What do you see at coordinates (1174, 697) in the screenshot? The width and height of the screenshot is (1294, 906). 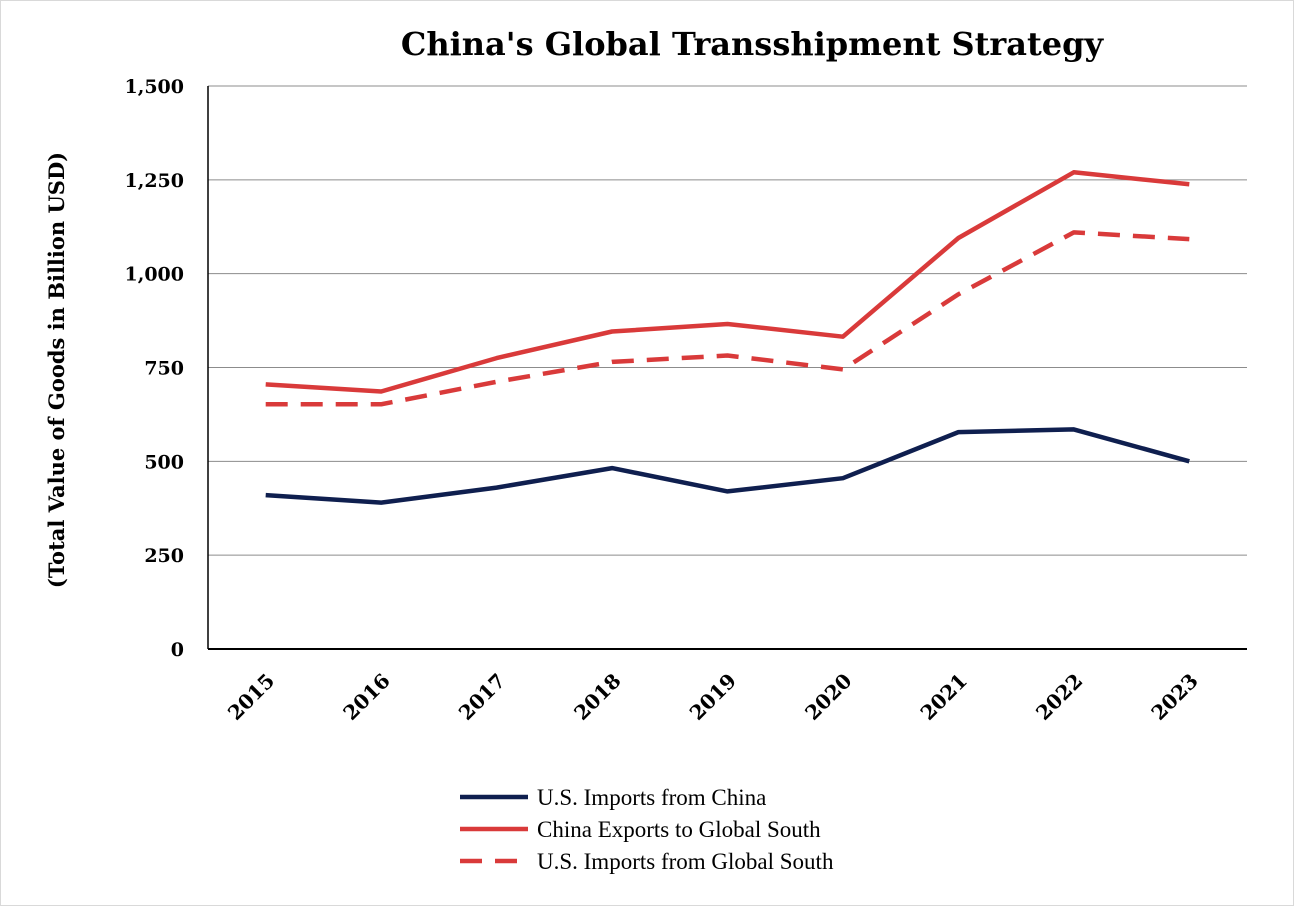 I see `x-tick-label: 2023` at bounding box center [1174, 697].